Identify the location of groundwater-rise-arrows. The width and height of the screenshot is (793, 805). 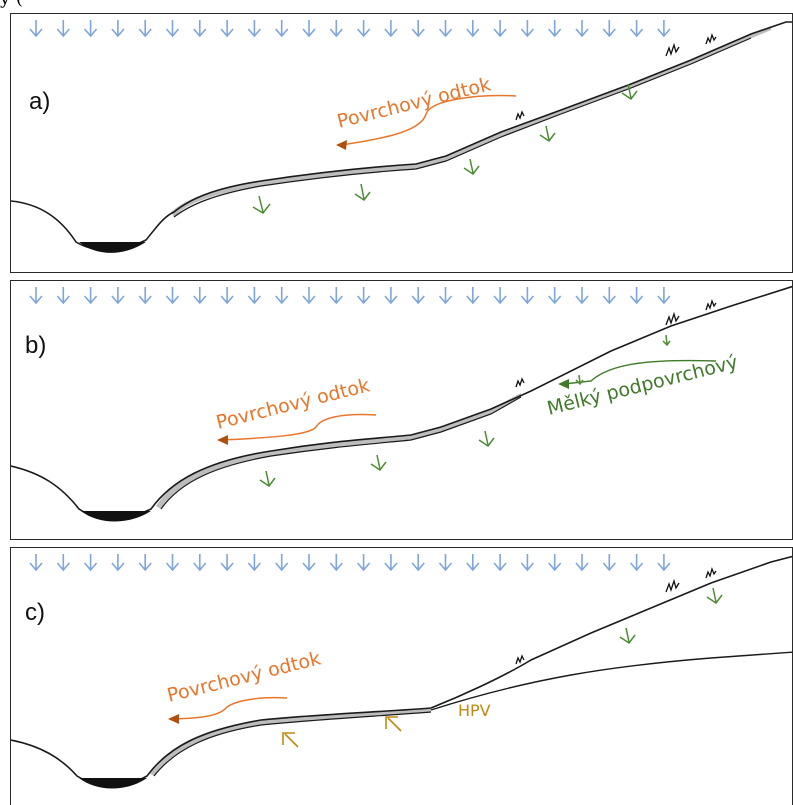
(342, 732).